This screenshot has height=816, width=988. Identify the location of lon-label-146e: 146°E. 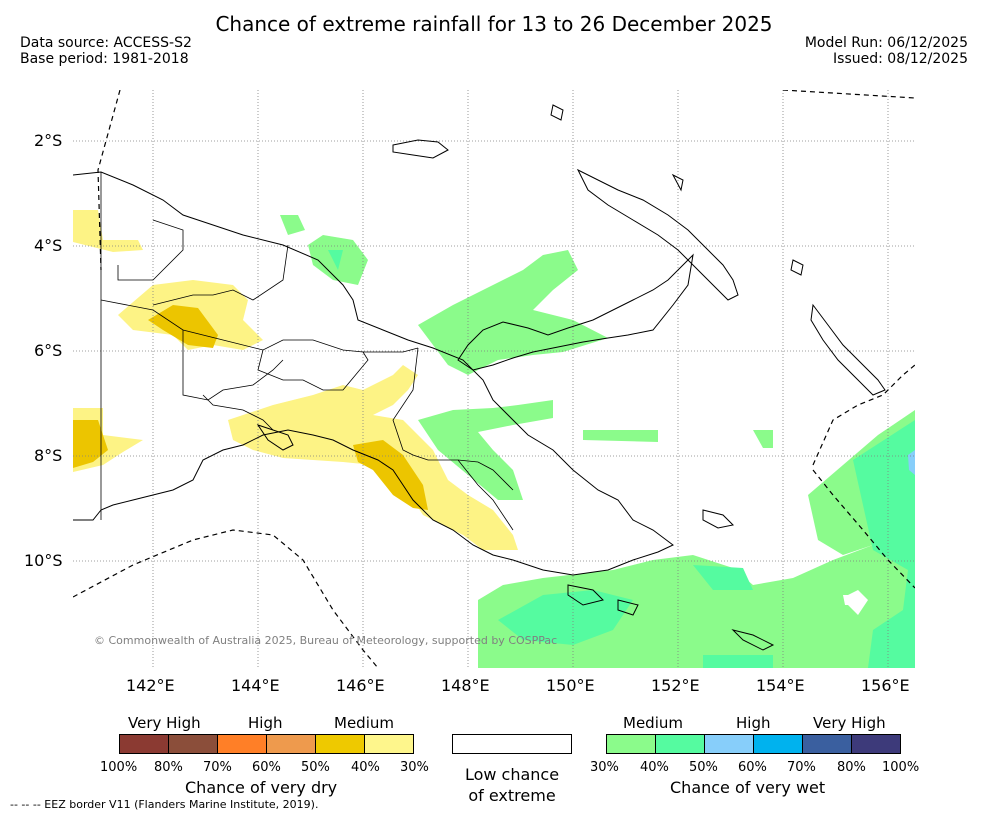
(360, 685).